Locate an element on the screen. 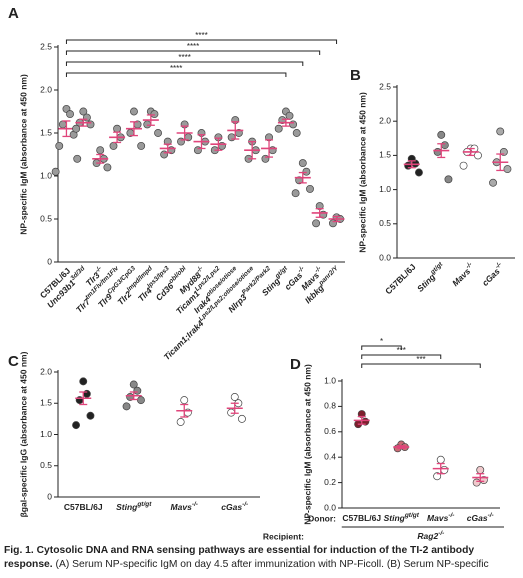  panel-label: B is located at coordinates (355, 75).